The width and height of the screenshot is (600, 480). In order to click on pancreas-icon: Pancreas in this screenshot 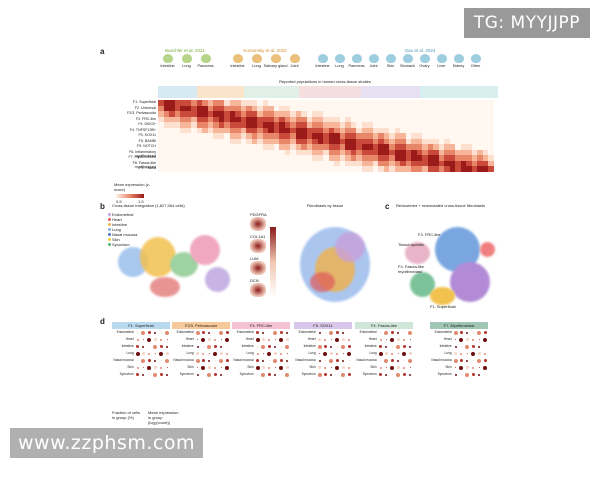, I will do `click(356, 61)`.